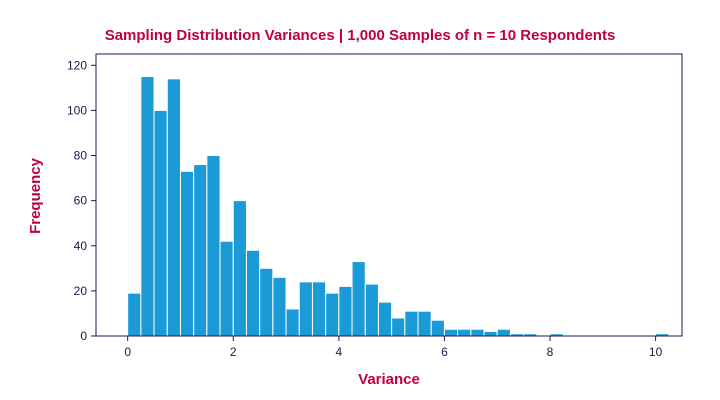  Describe the element at coordinates (81, 156) in the screenshot. I see `y-tick-label: 80` at that location.